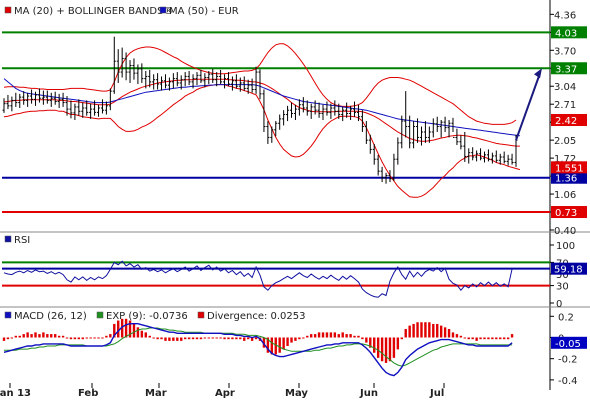 The image size is (590, 400). Describe the element at coordinates (147, 316) in the screenshot. I see `legend-label: EXP (9): -0.0736` at that location.